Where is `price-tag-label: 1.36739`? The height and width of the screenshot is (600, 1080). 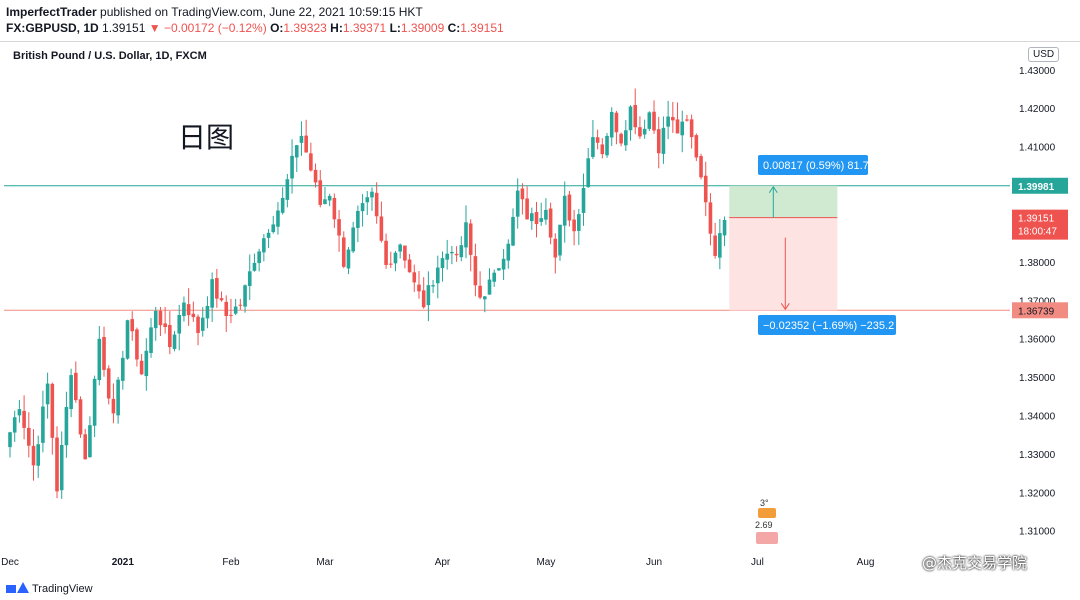 price-tag-label: 1.36739 is located at coordinates (1036, 311).